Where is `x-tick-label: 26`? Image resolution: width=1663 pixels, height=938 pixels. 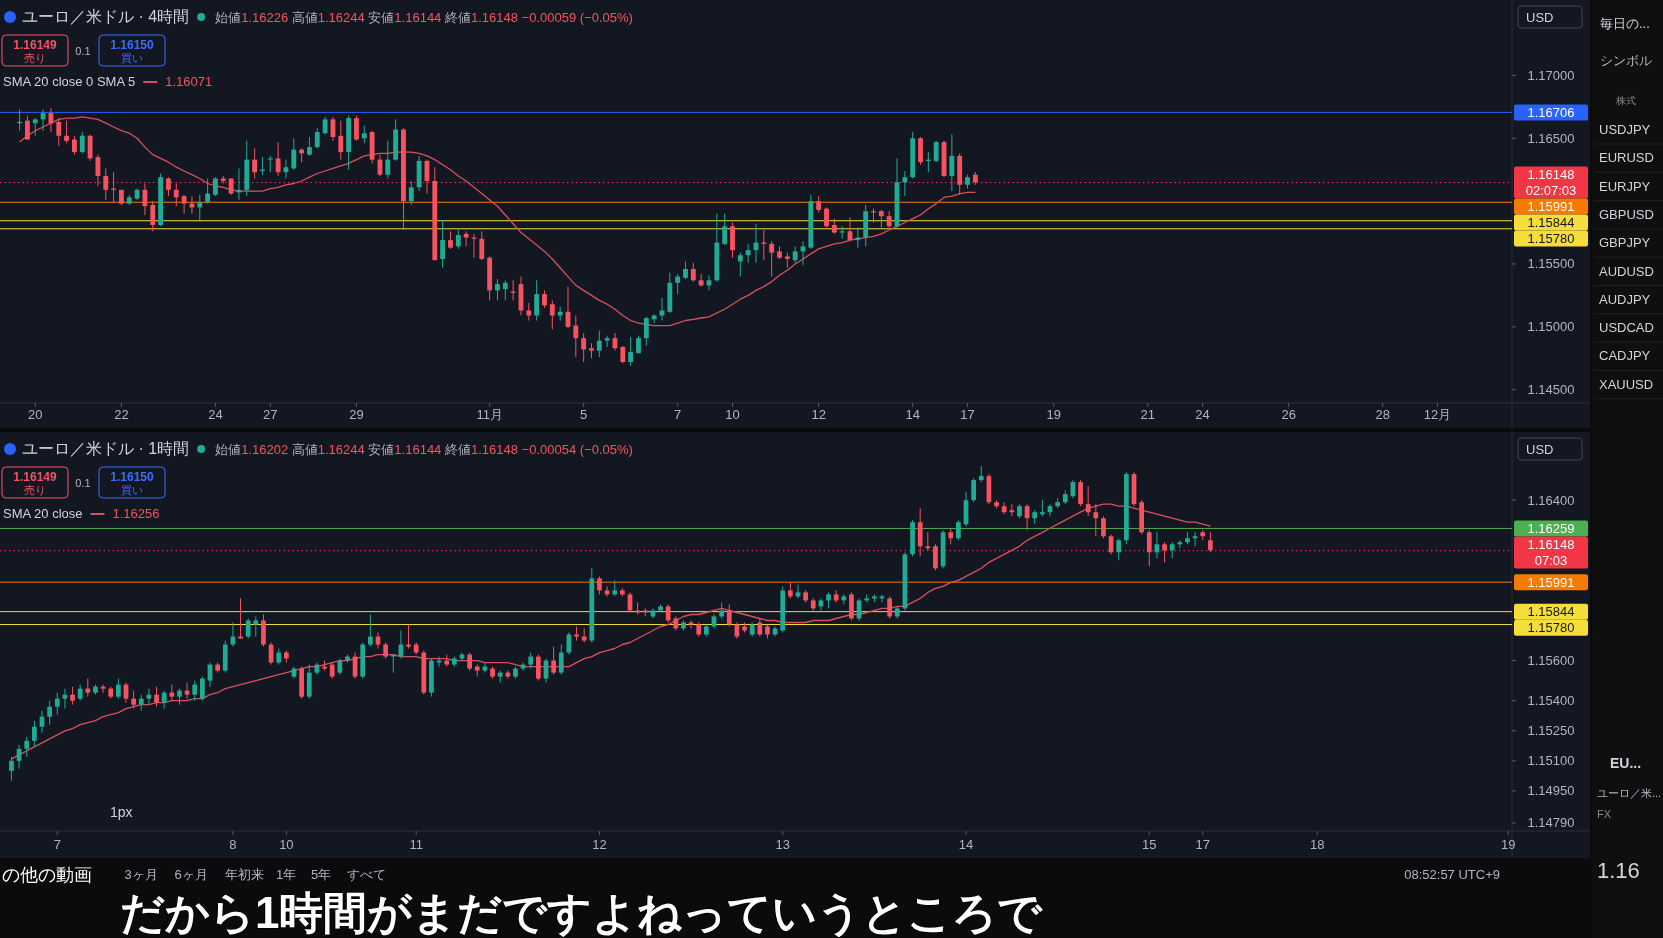
x-tick-label: 26 is located at coordinates (1288, 414).